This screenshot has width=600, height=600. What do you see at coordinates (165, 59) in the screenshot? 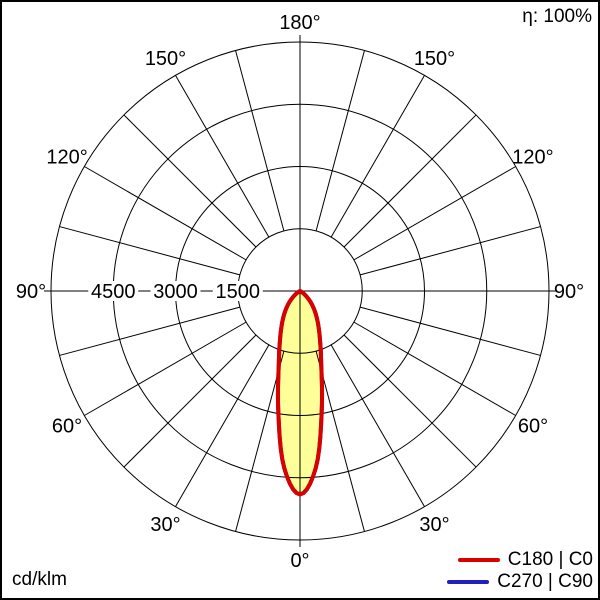
I see `angle-label-150-left: 150°` at bounding box center [165, 59].